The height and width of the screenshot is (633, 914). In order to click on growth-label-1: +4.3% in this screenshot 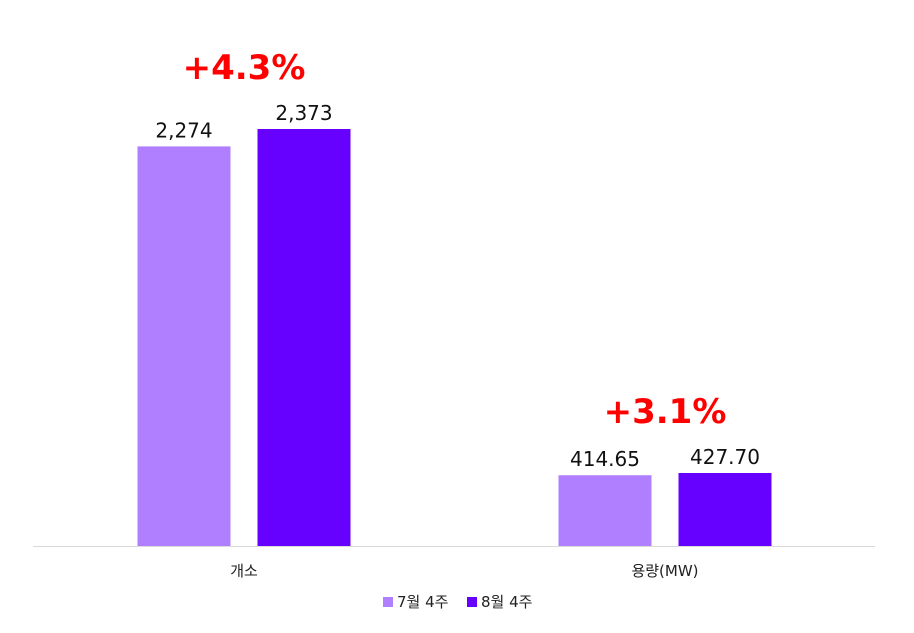, I will do `click(244, 68)`.